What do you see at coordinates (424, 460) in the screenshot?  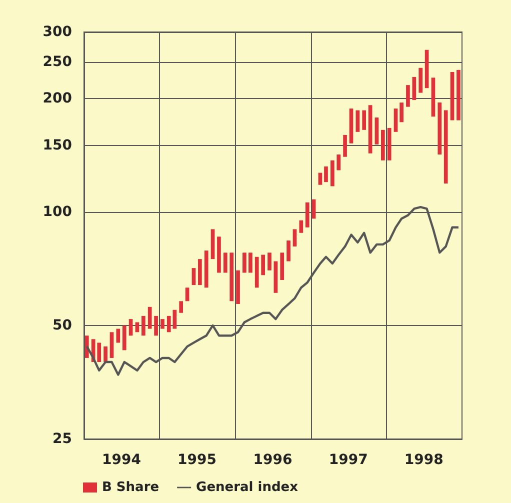 I see `x-tick-label: 1998` at bounding box center [424, 460].